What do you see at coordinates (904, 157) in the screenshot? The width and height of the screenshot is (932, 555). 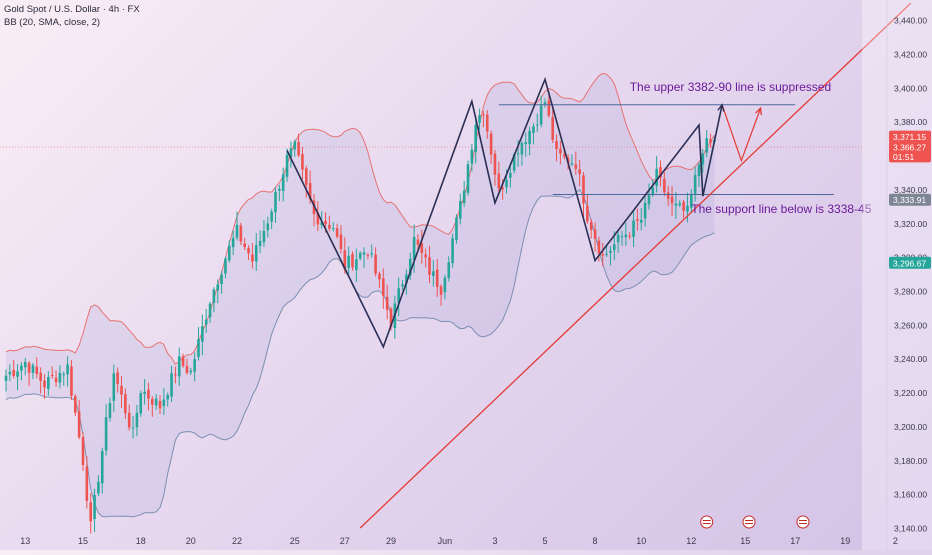 I see `price-badge-label: 01:51` at bounding box center [904, 157].